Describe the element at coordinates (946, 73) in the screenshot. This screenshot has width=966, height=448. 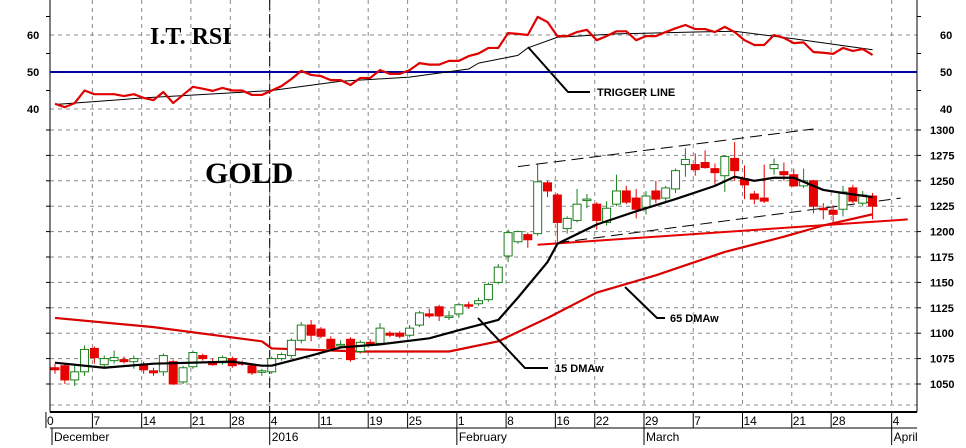
I see `rsi-right-tick-label: 50` at that location.